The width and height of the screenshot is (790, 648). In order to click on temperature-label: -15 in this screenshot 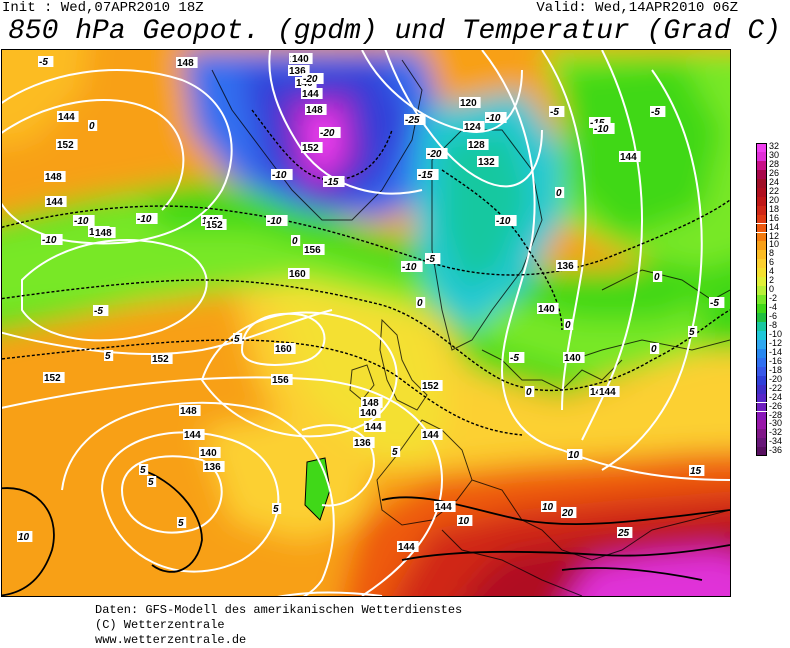, I will do `click(331, 182)`.